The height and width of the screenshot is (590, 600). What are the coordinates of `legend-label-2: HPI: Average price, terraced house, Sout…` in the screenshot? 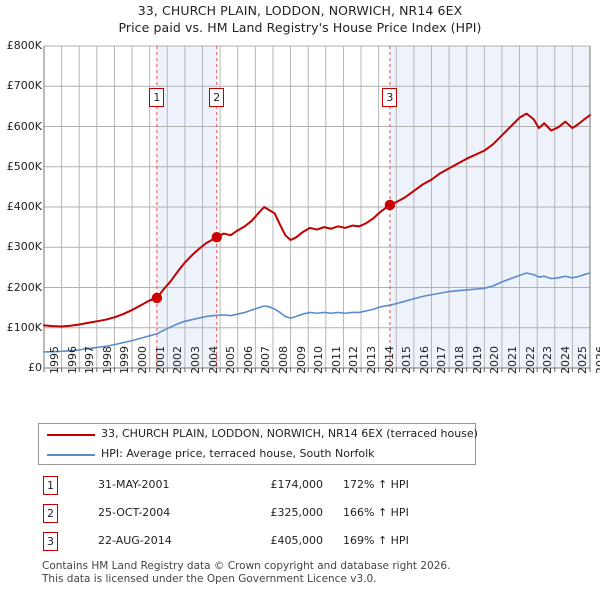 It's located at (238, 453).